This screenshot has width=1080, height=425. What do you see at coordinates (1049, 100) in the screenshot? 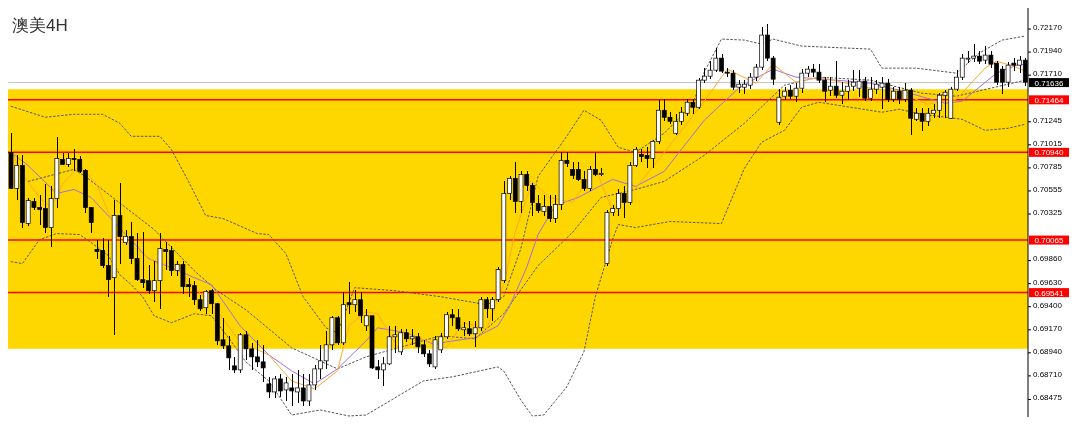
I see `ref-line-label: 0.71464` at bounding box center [1049, 100].